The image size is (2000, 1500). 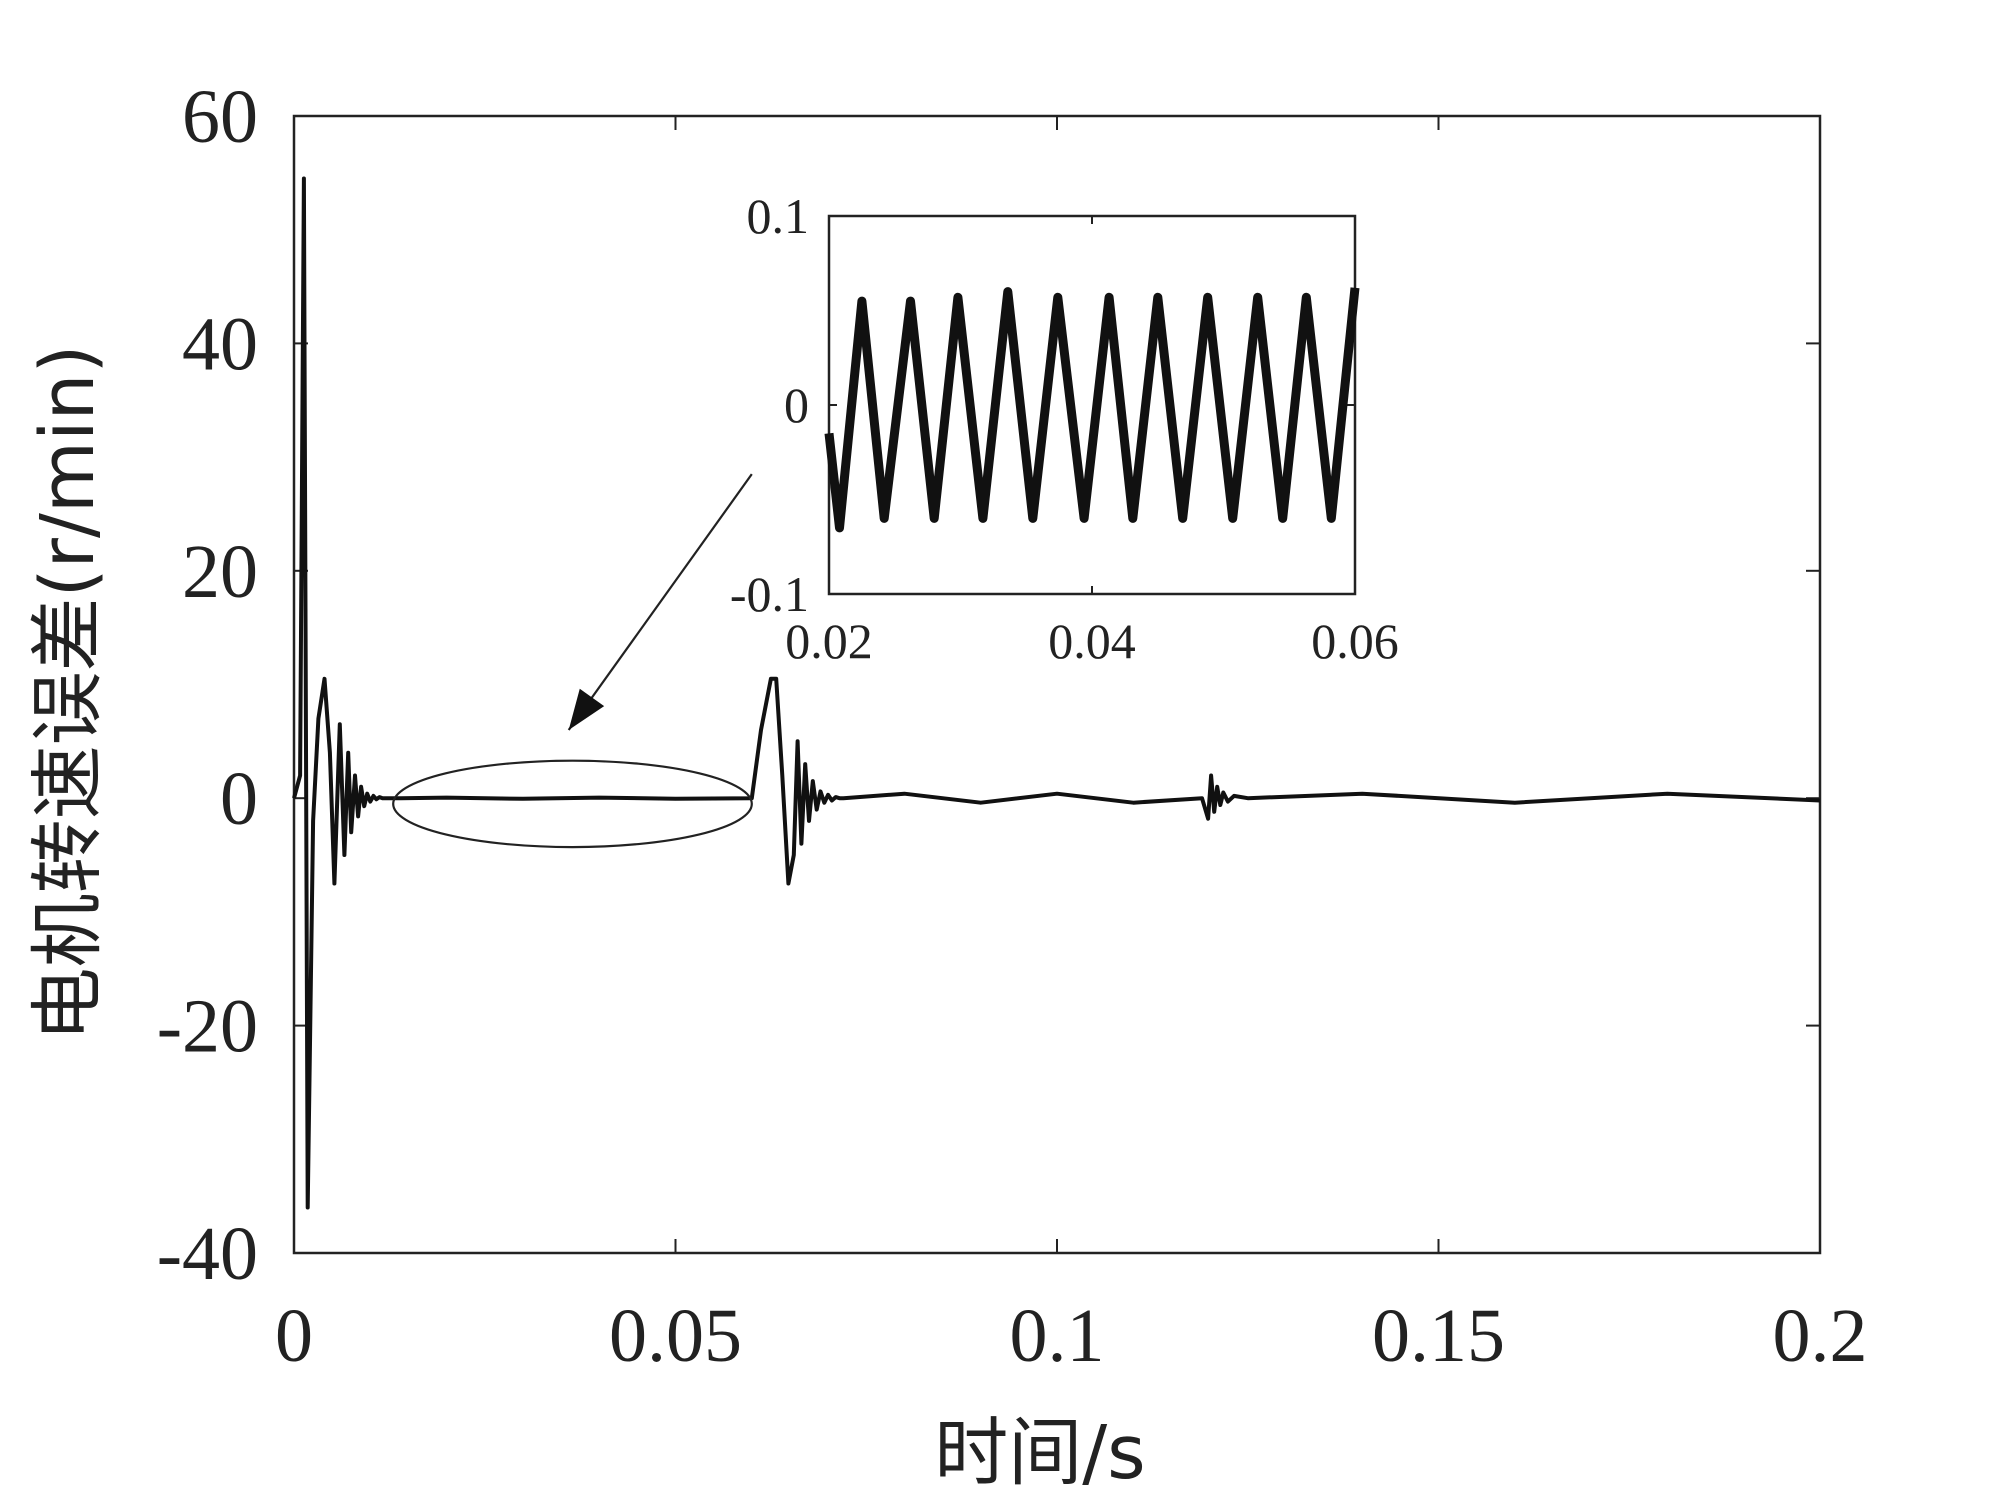 I want to click on y-tick-label: 60, so click(x=220, y=117).